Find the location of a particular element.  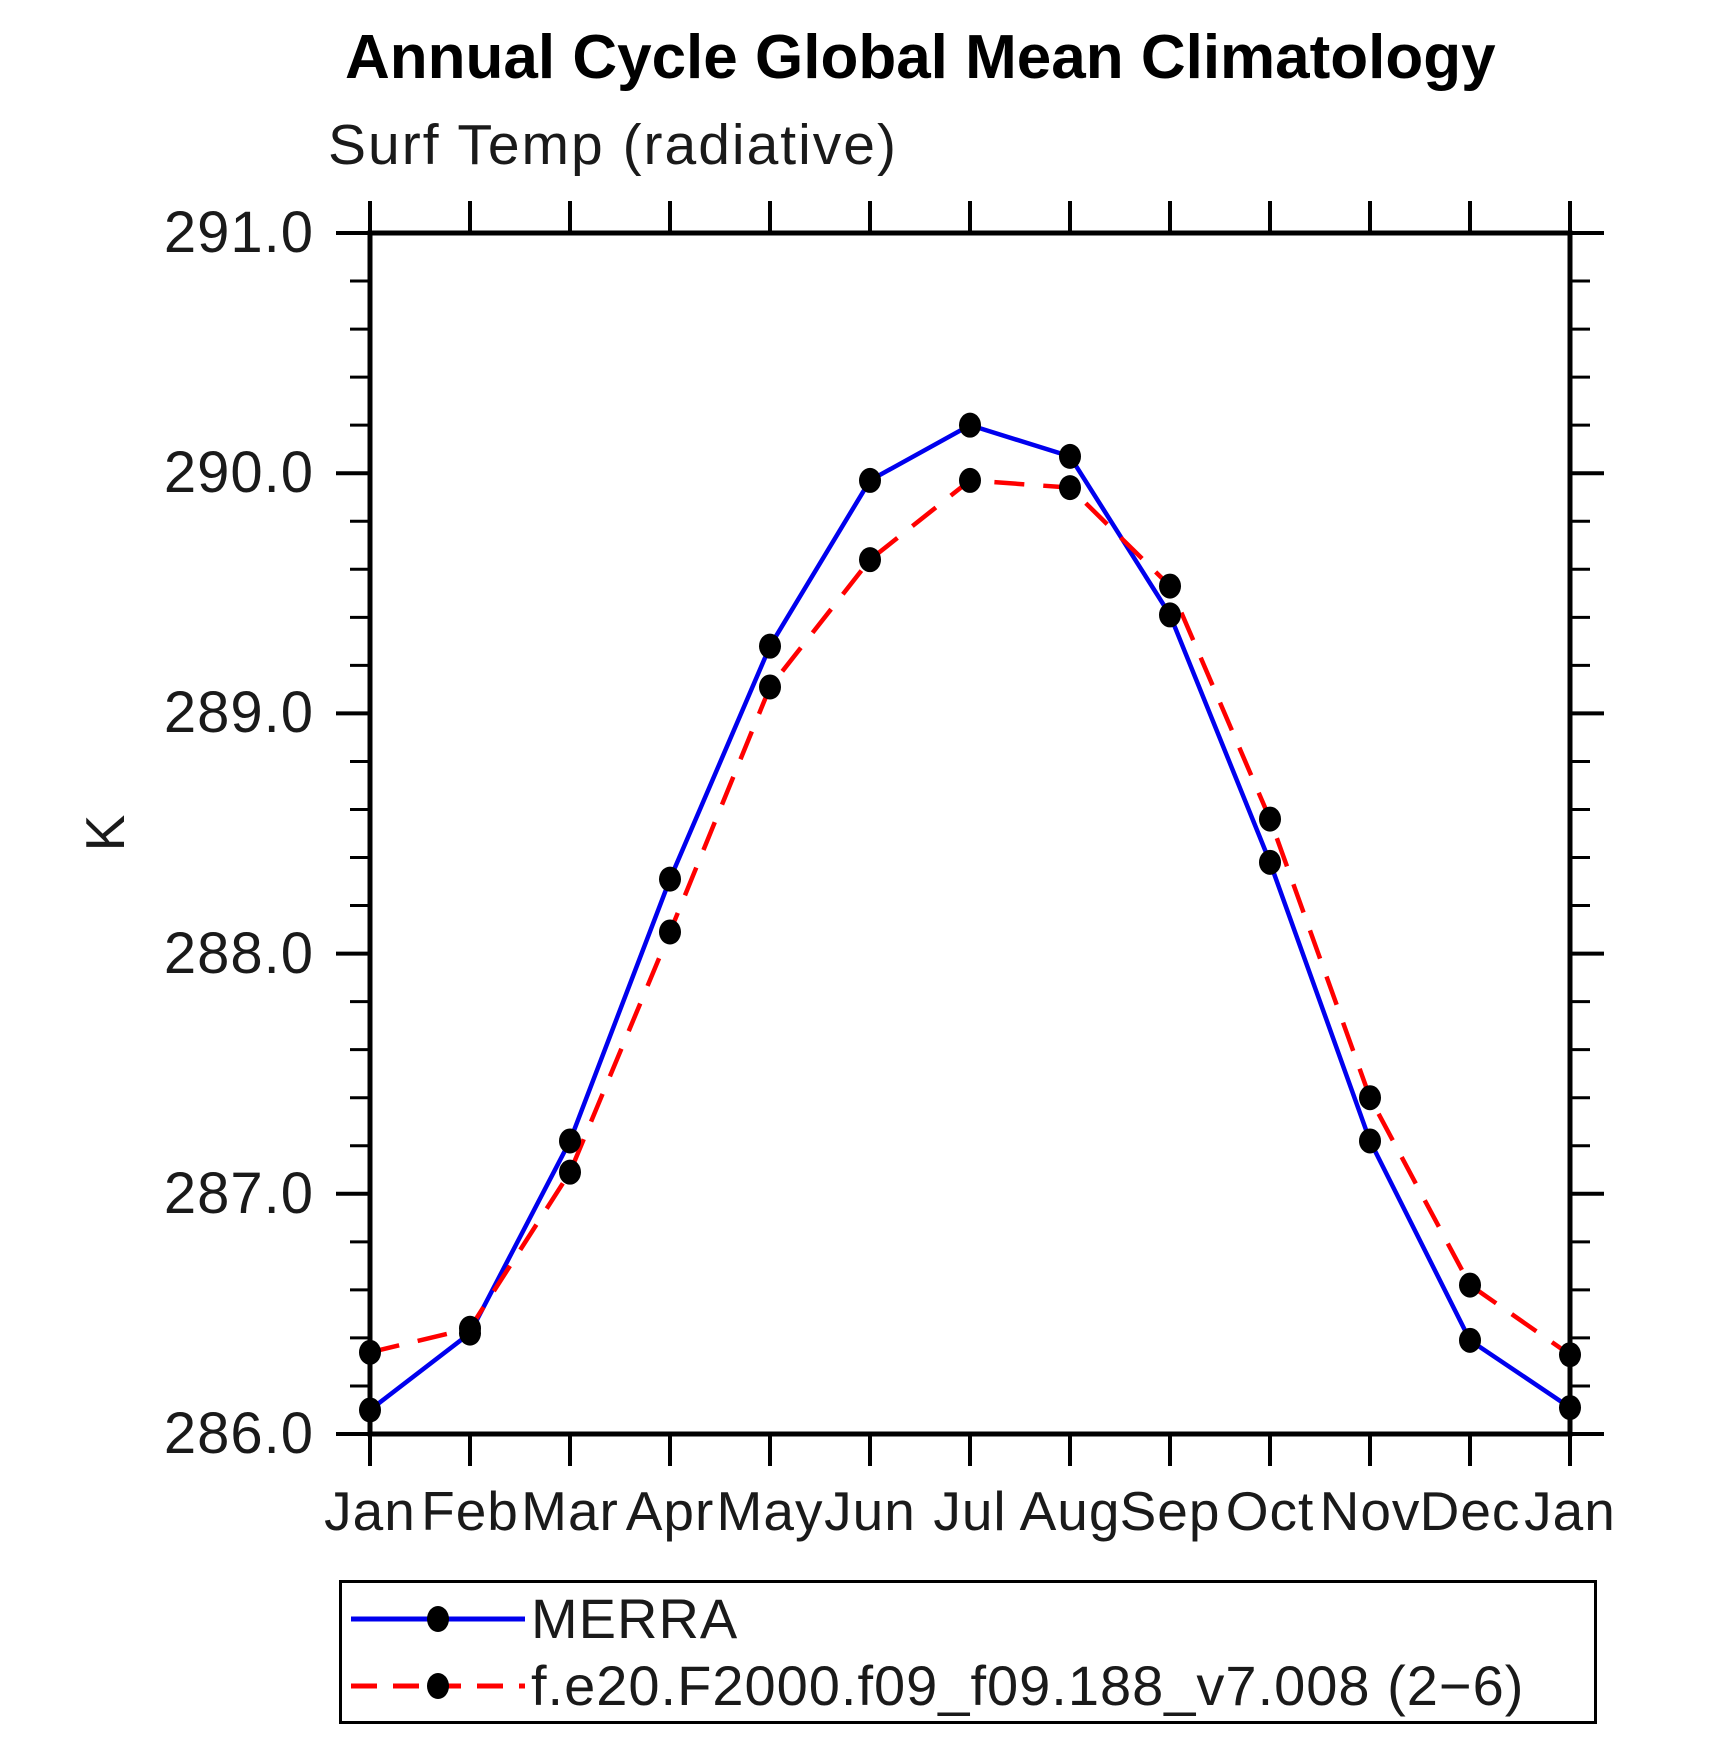

x-tick-label: Mar is located at coordinates (570, 1511).